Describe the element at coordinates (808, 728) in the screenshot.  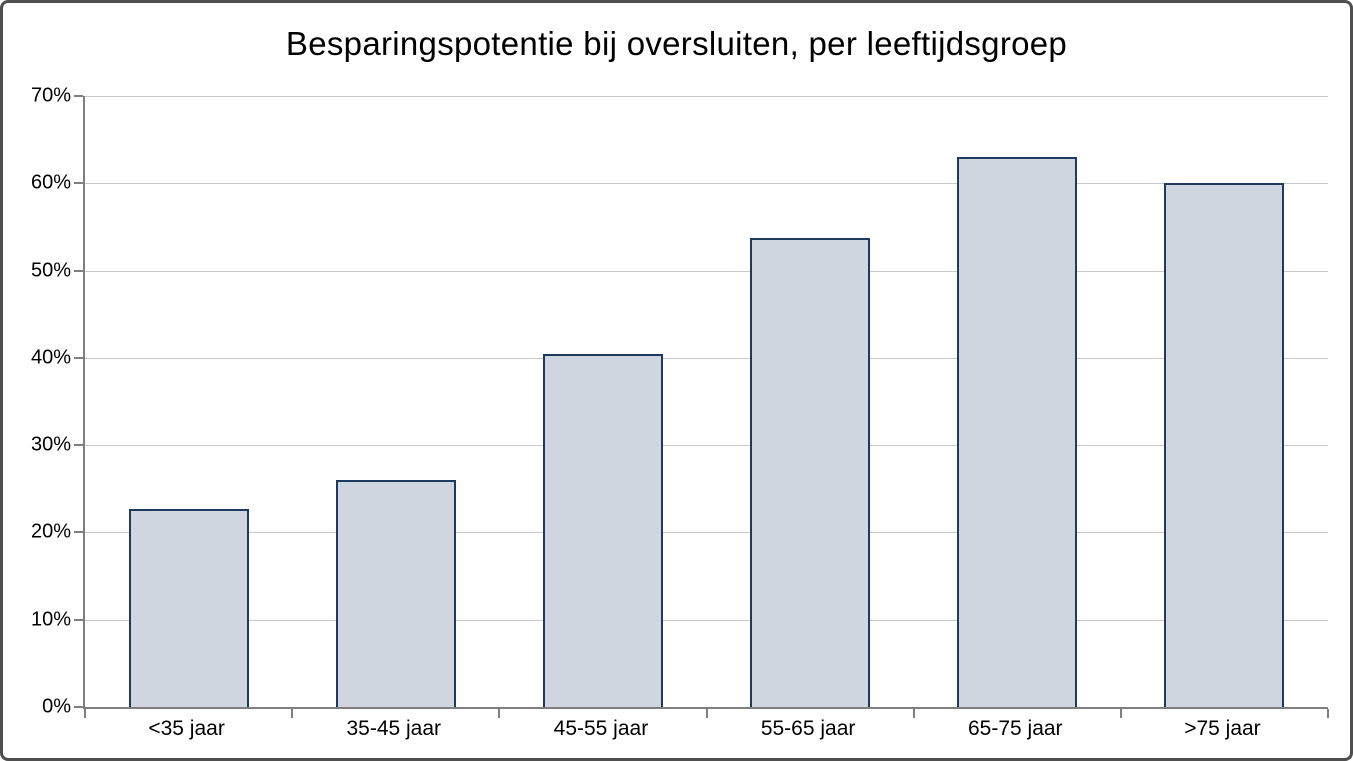
I see `x-tick-label: 55-65 jaar` at that location.